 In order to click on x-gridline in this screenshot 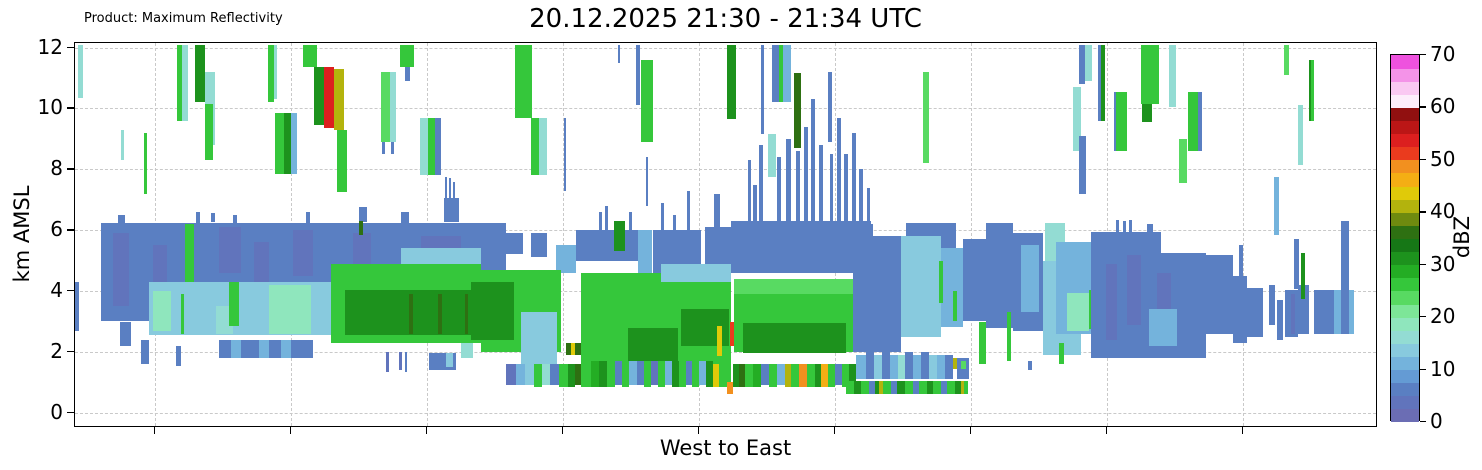, I will do `click(971, 234)`.